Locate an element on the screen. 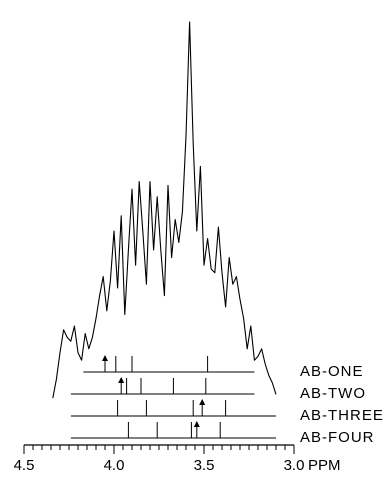 The image size is (389, 484). x-axis-unit: PPM is located at coordinates (324, 465).